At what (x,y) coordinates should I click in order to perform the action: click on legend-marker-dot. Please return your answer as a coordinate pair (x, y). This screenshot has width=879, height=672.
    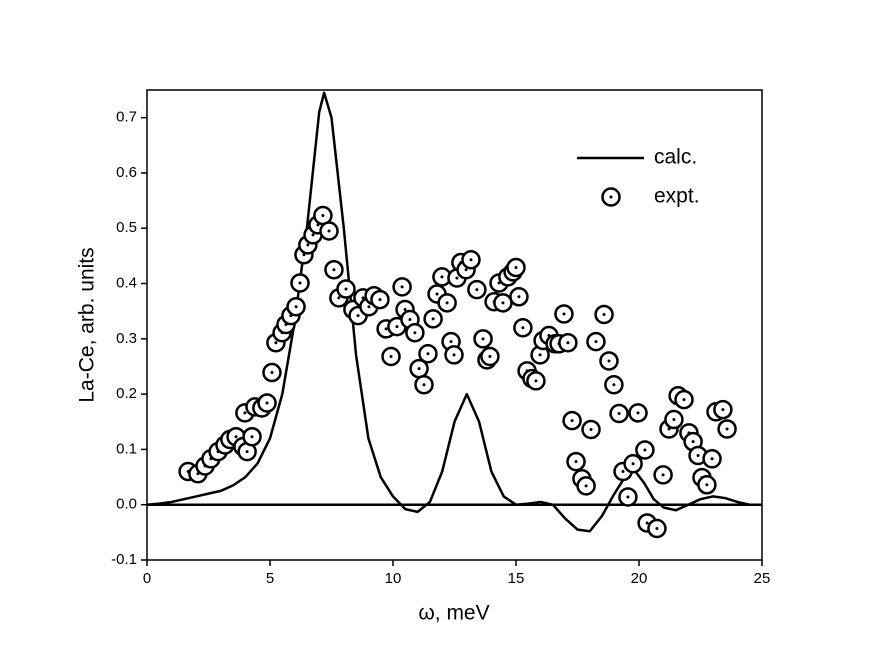
    Looking at the image, I should click on (611, 197).